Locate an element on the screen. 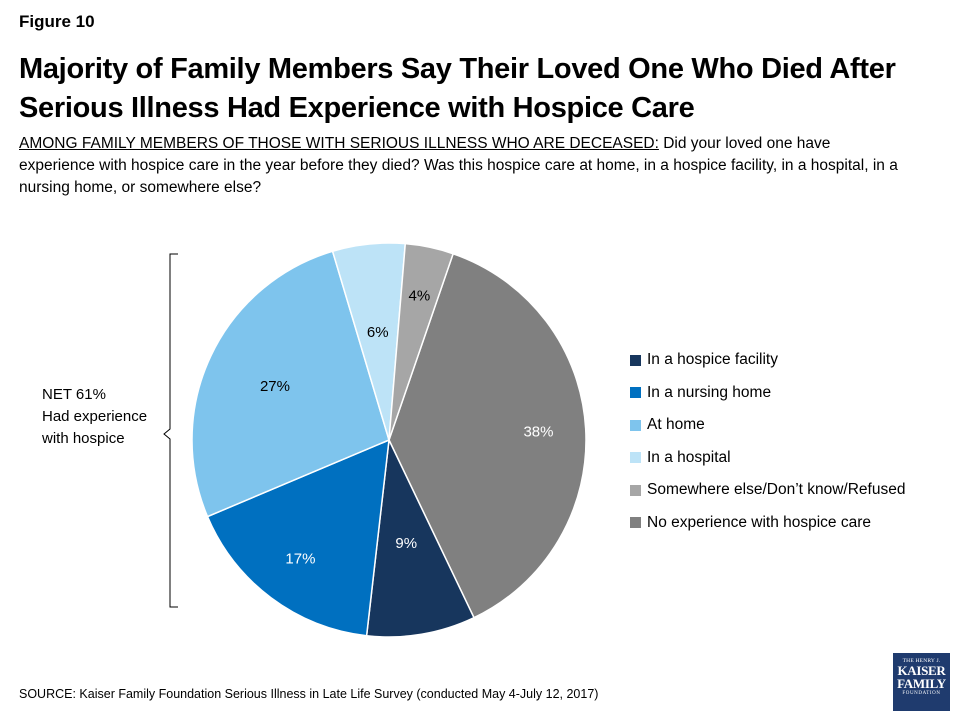 This screenshot has width=960, height=720. net-annotation: NET 61% Had experience with hospice is located at coordinates (97, 417).